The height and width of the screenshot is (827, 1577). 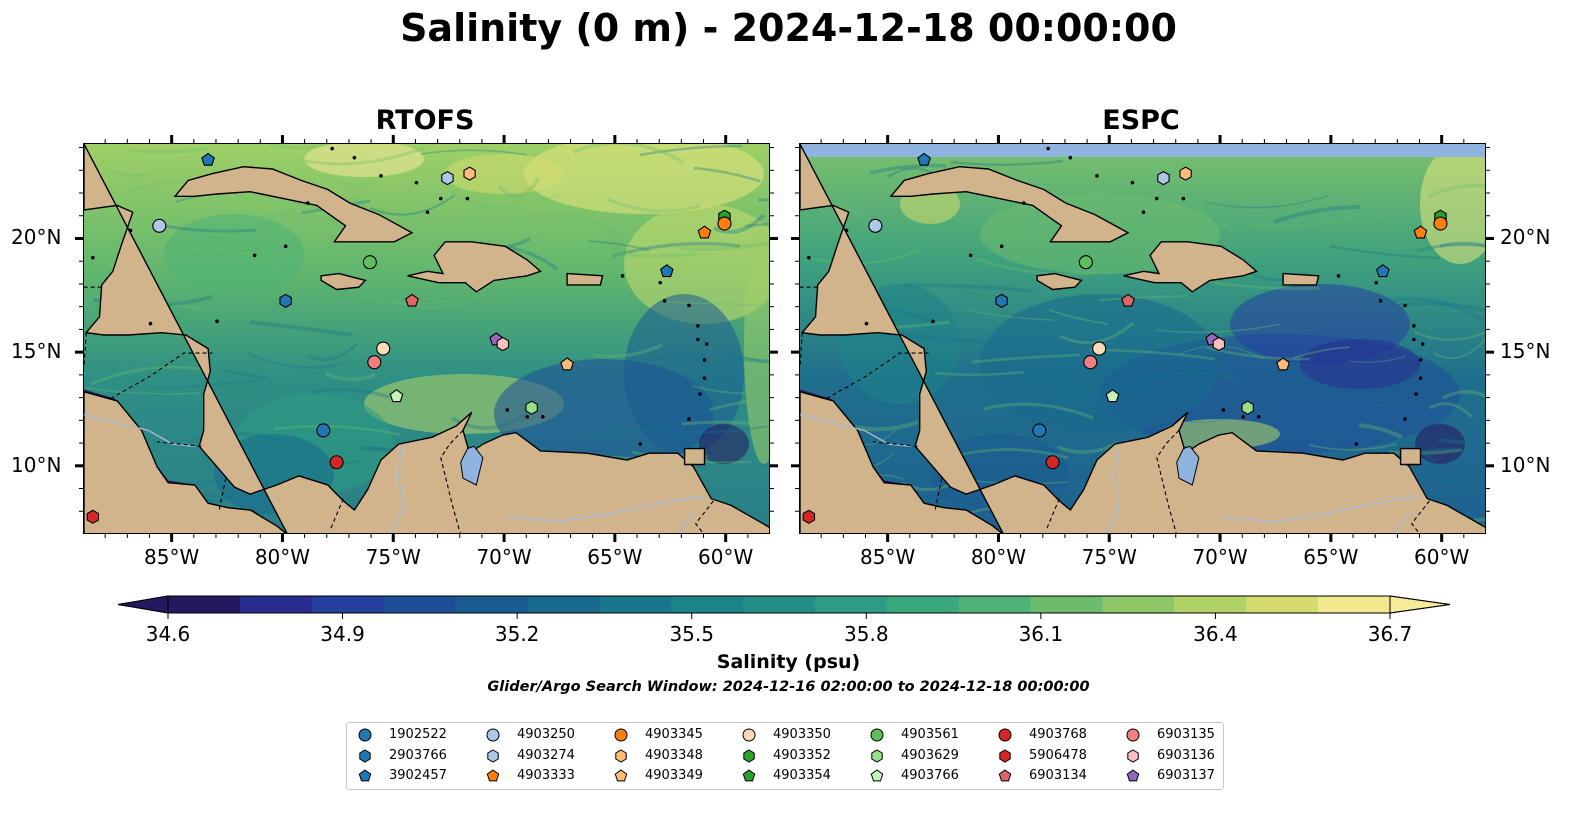 I want to click on legend-label: 4903250, so click(x=546, y=734).